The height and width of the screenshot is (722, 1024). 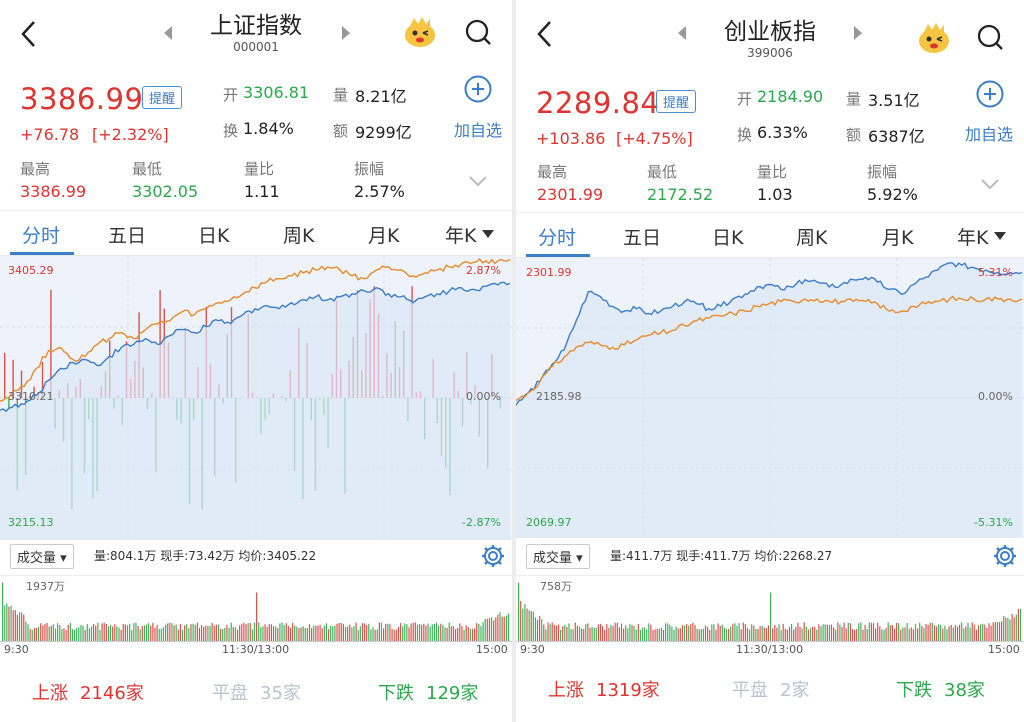 I want to click on axis-top-left: 3405.29, so click(x=31, y=270).